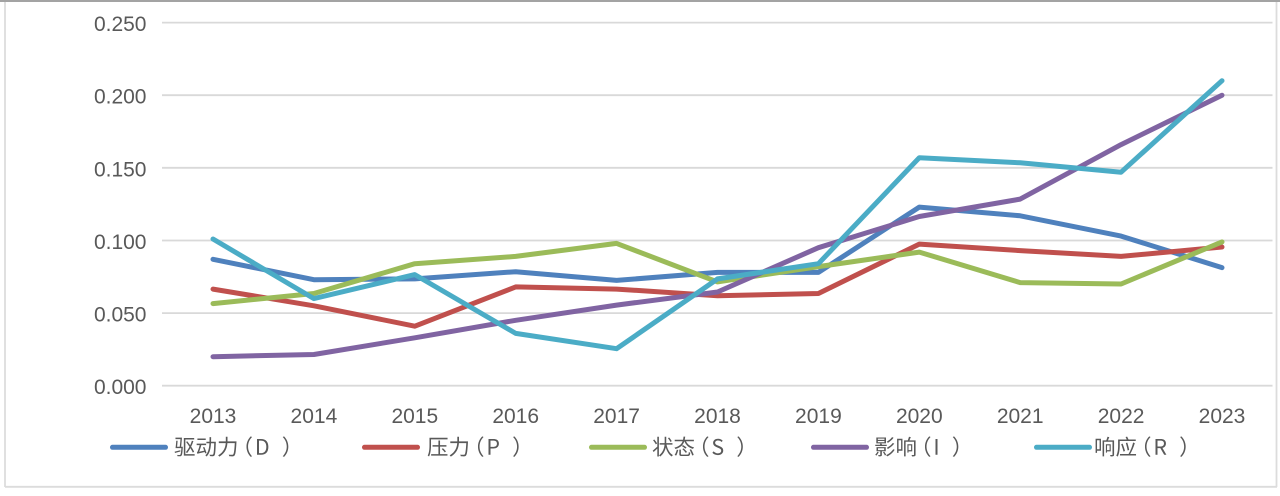  What do you see at coordinates (414, 416) in the screenshot?
I see `svg-text: 2015` at bounding box center [414, 416].